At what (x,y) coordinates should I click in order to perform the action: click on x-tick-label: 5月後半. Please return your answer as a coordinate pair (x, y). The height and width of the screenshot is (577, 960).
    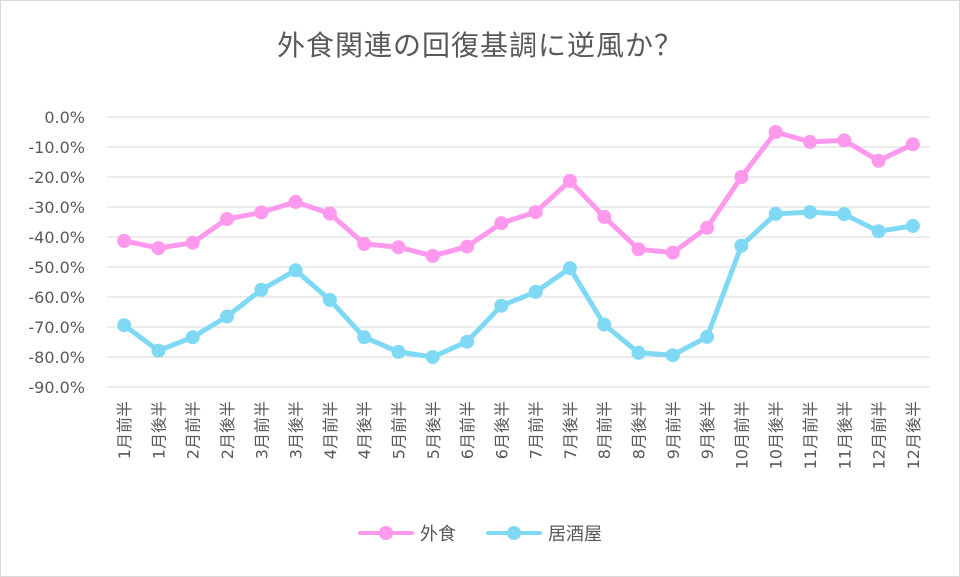
    Looking at the image, I should click on (433, 430).